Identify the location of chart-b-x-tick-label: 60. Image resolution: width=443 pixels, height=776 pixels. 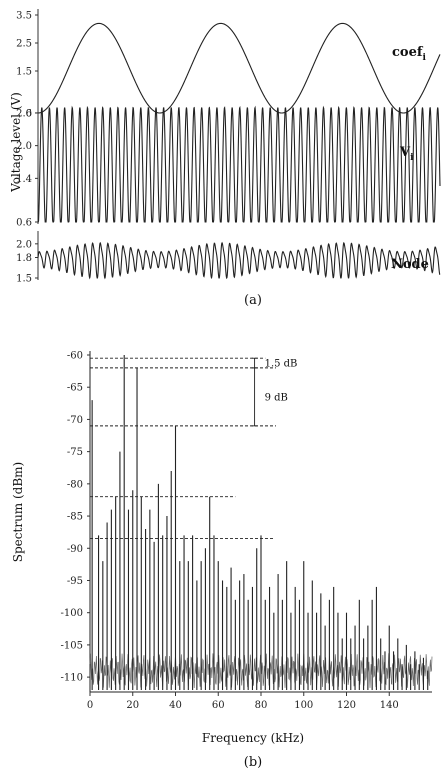
(218, 705).